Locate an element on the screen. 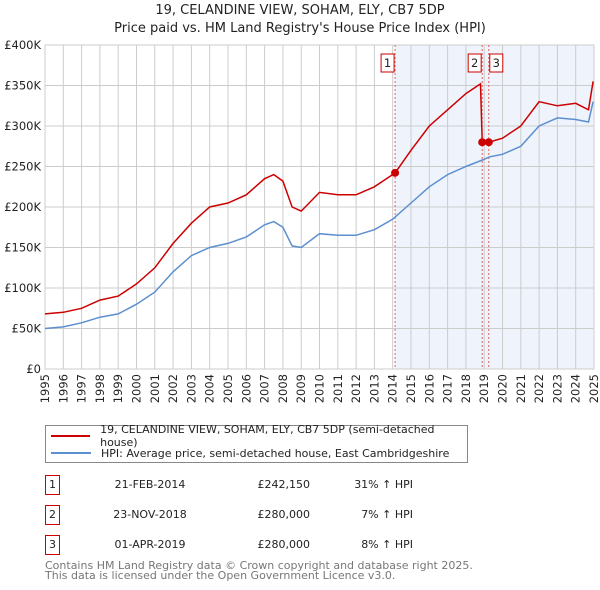 The image size is (600, 590). y-tick-label: £150K is located at coordinates (22, 248).